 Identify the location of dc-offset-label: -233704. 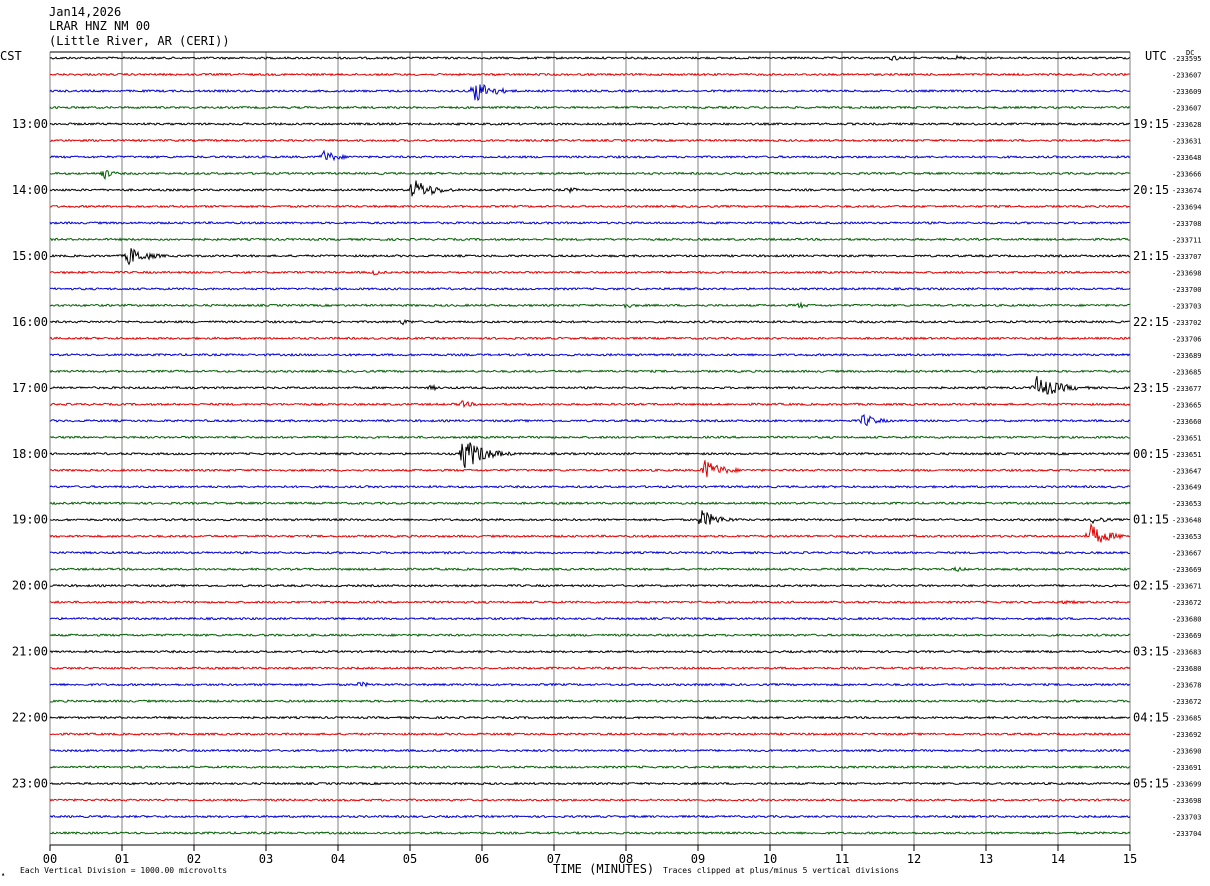
(1187, 834).